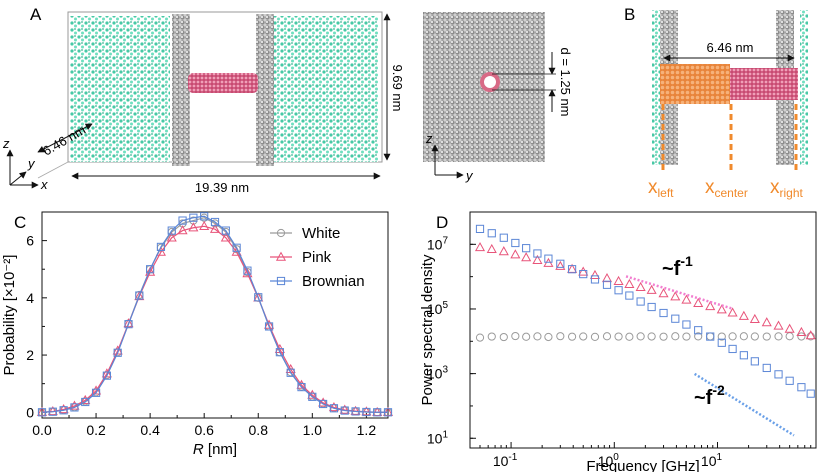  What do you see at coordinates (728, 105) in the screenshot?
I see `panel-b-channel: 6.46 nm xleft xcenter xright` at bounding box center [728, 105].